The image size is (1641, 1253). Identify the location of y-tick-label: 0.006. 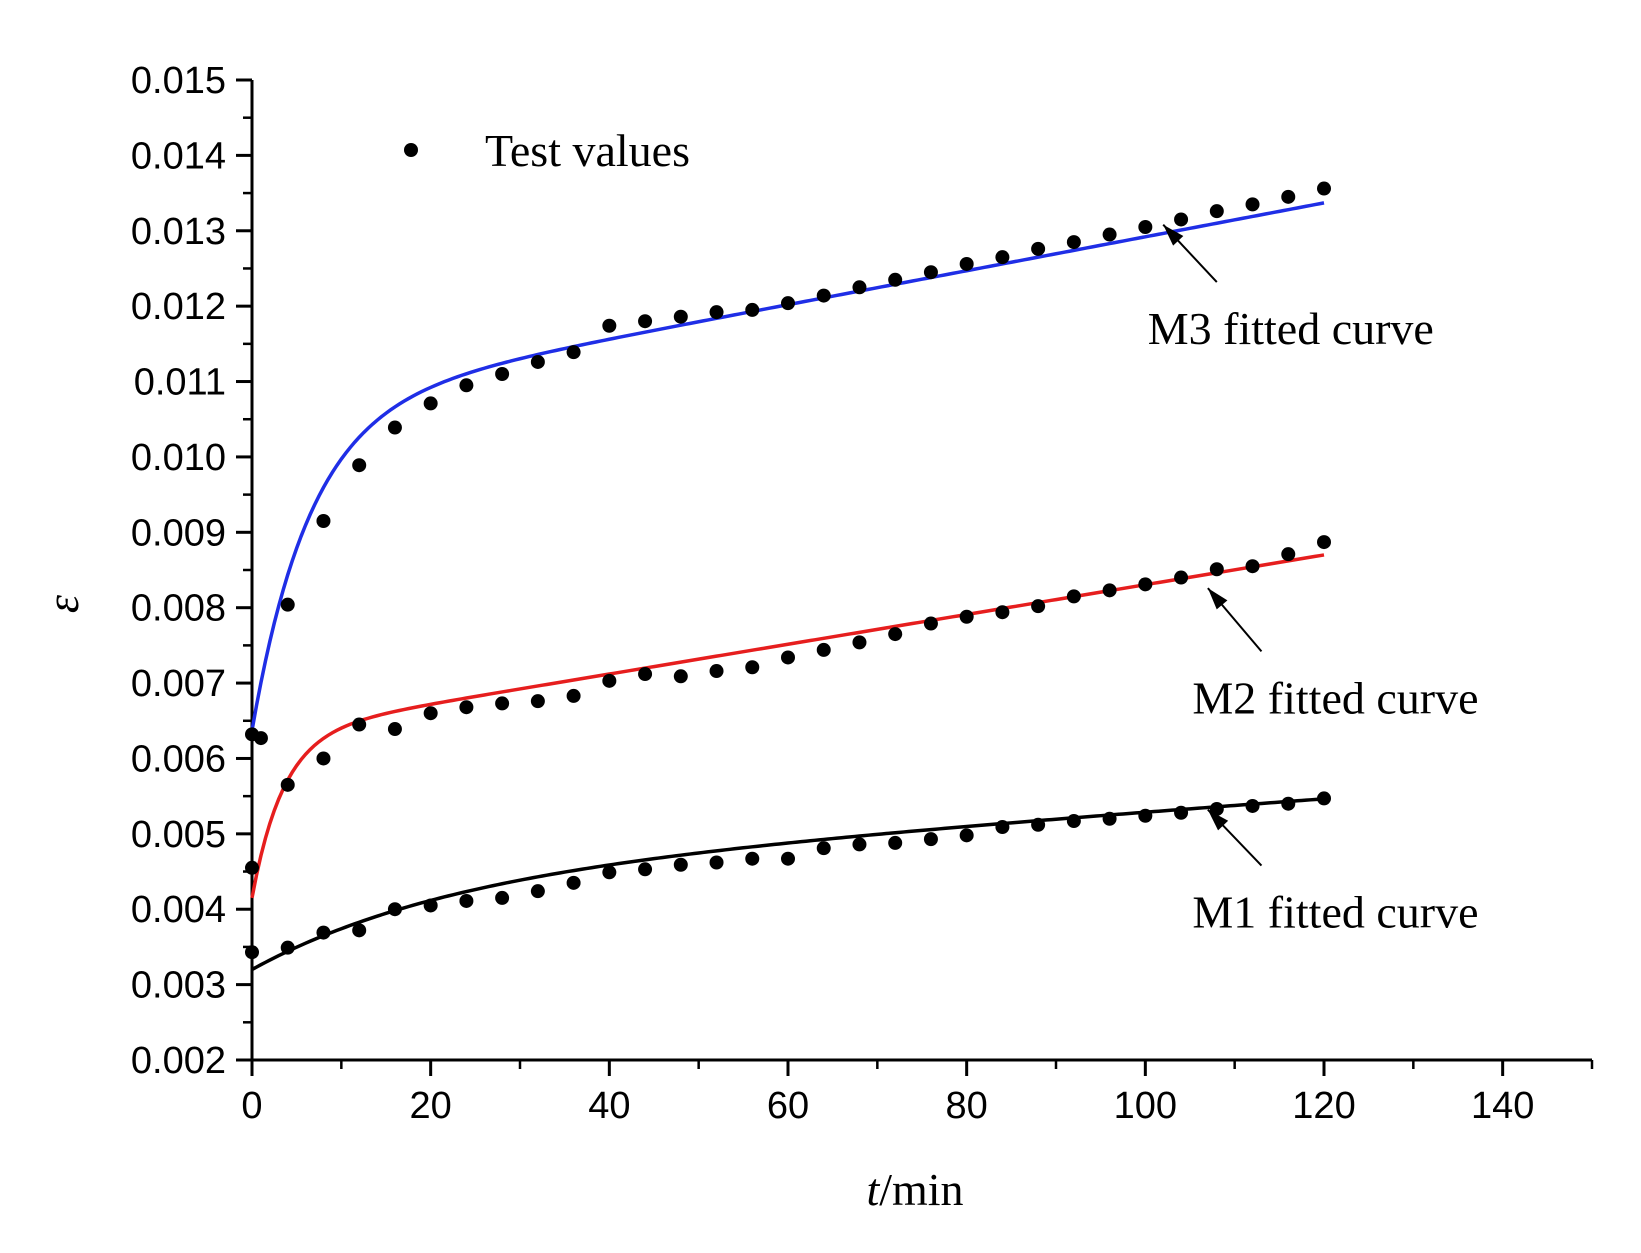
(178, 759).